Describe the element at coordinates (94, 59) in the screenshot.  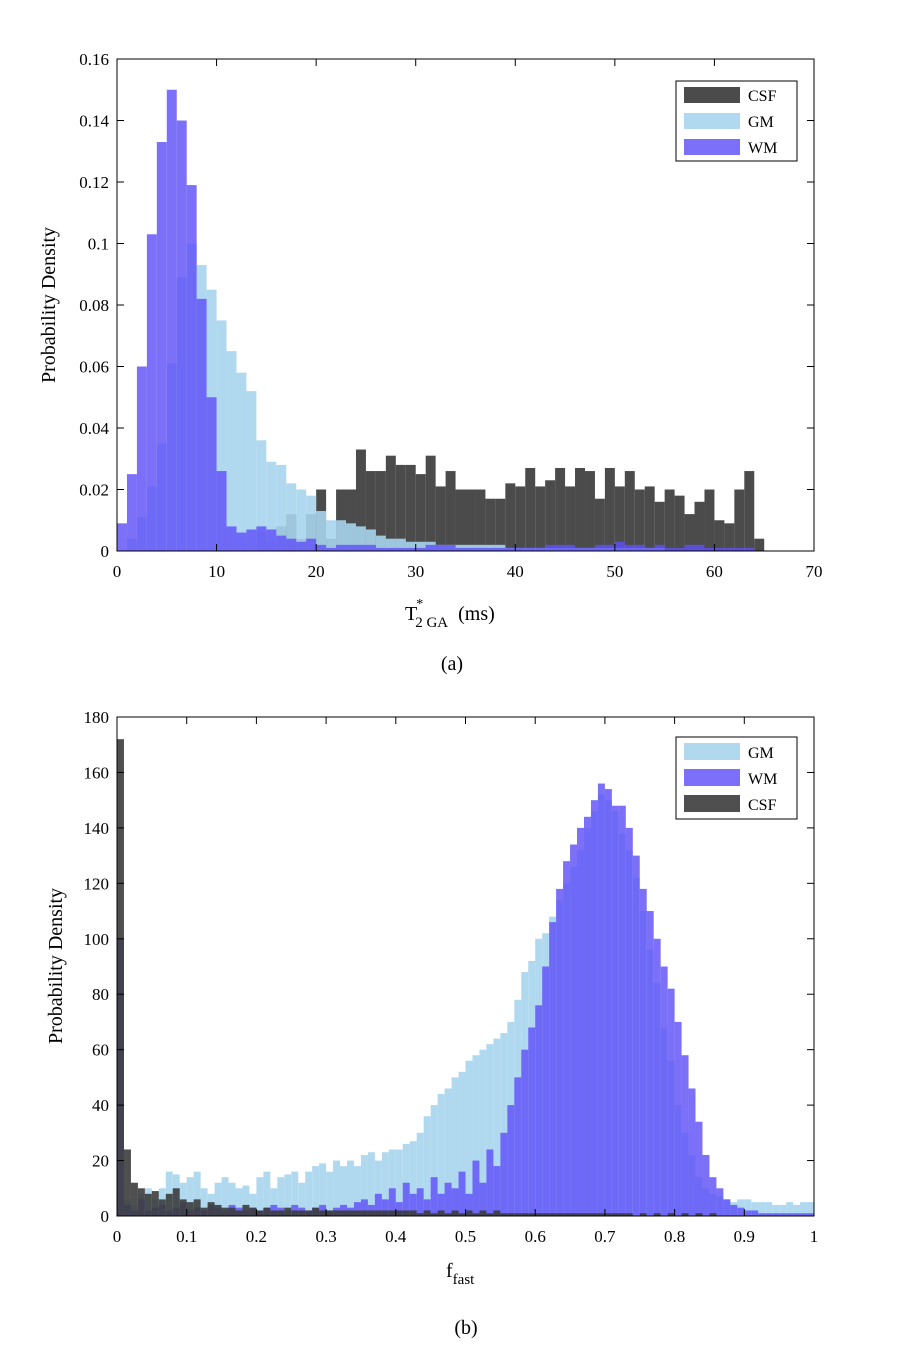
I see `y-tick-label-a: 0.16` at that location.